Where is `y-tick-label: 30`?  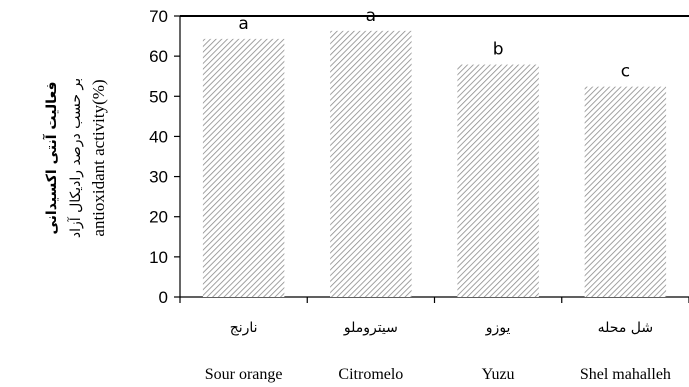
y-tick-label: 30 is located at coordinates (158, 177).